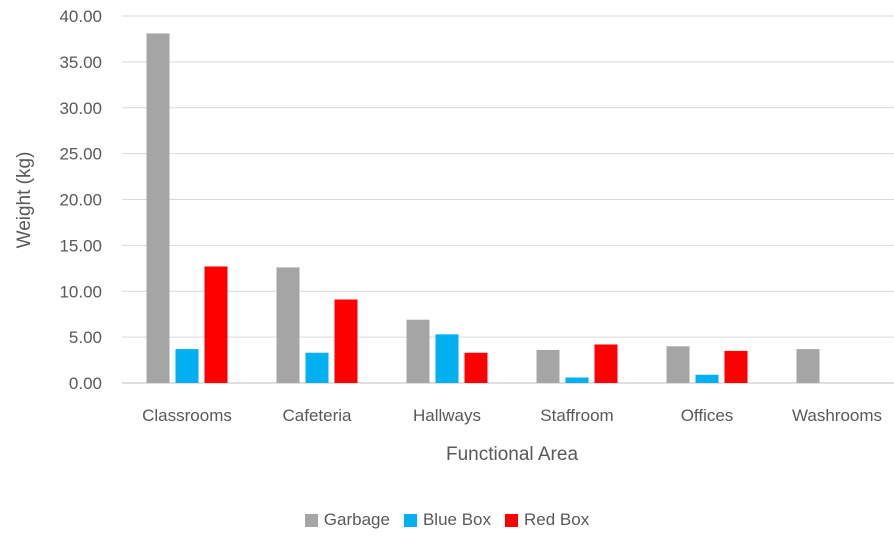  Describe the element at coordinates (707, 415) in the screenshot. I see `x-tick-label: Offices` at that location.